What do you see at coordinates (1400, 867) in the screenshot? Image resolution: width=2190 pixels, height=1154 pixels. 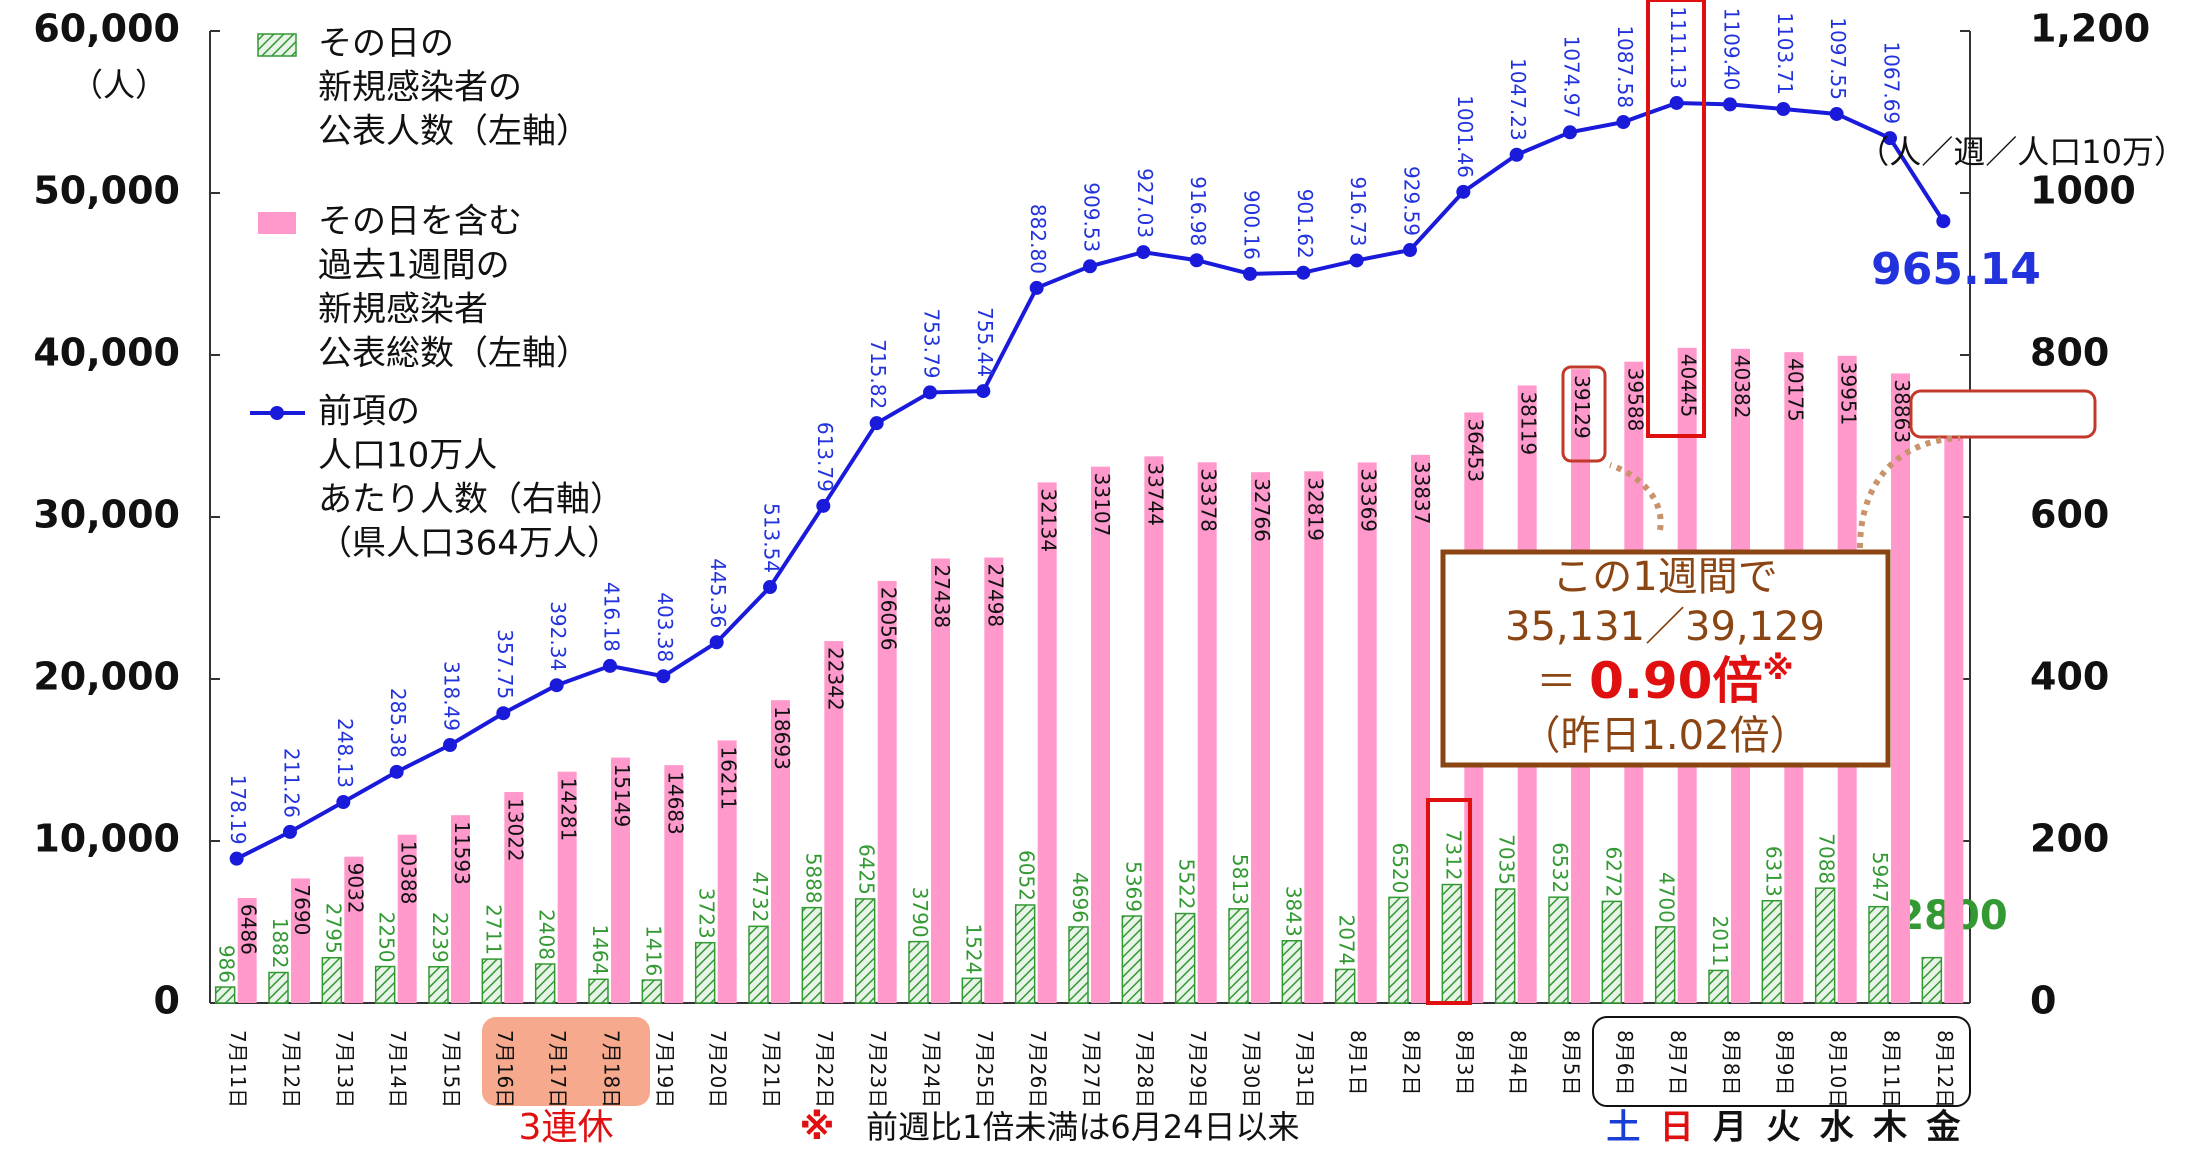 I see `value-label: 6520` at bounding box center [1400, 867].